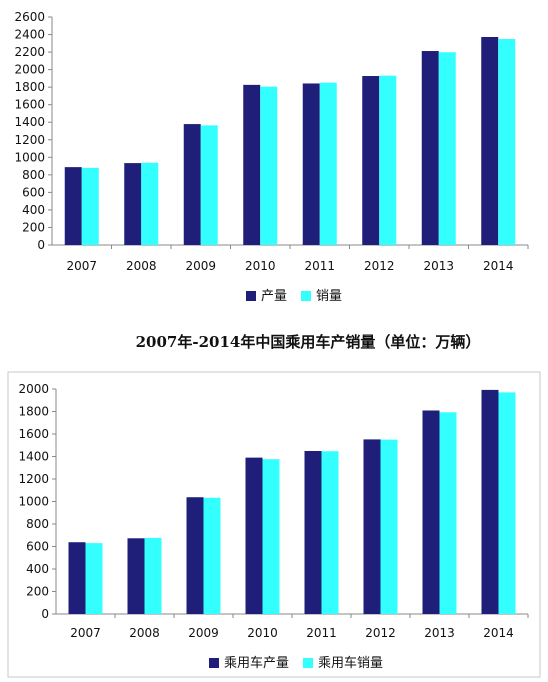 This screenshot has height=682, width=548. Describe the element at coordinates (29, 52) in the screenshot. I see `y-tick-label: 2200` at that location.